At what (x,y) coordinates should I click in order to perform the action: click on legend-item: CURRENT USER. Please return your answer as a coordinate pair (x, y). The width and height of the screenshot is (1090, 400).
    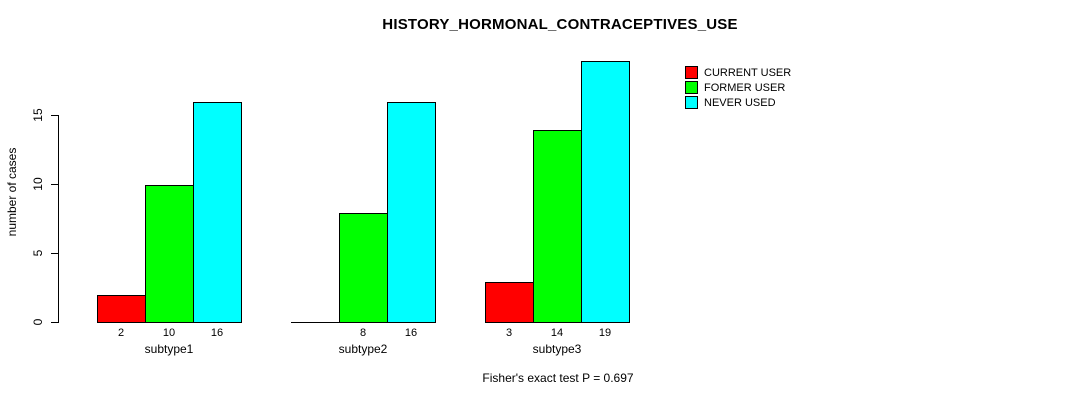
    Looking at the image, I should click on (738, 72).